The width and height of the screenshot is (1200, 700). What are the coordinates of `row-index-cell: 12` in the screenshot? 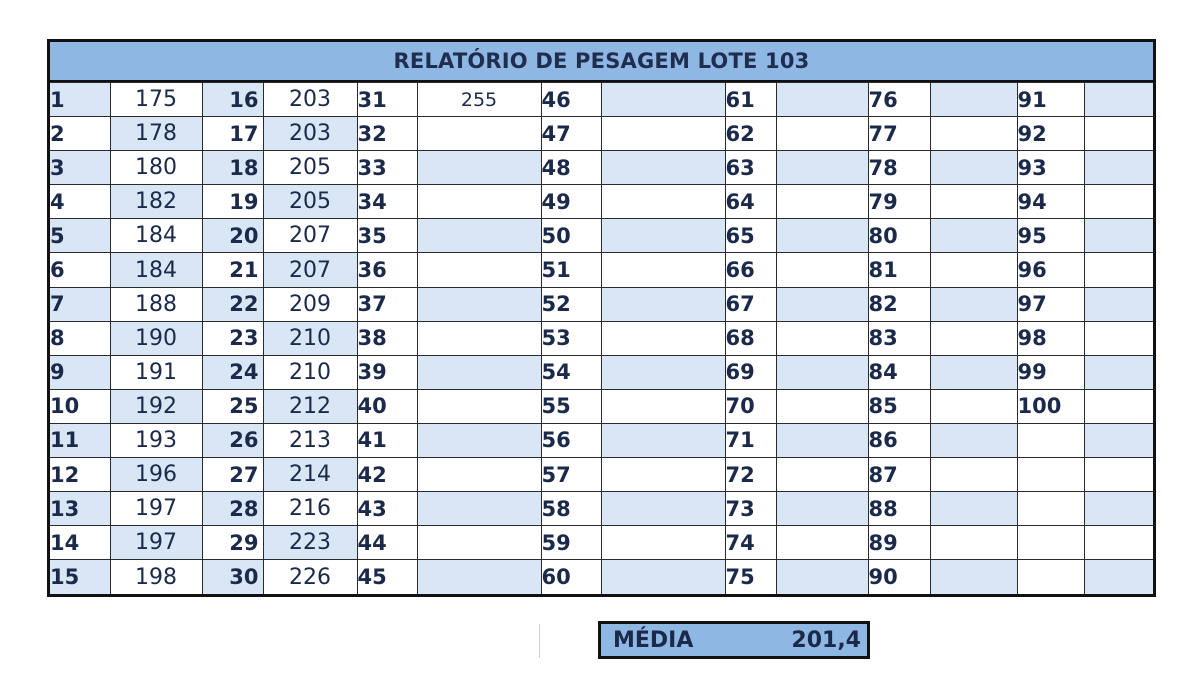 It's located at (80, 475).